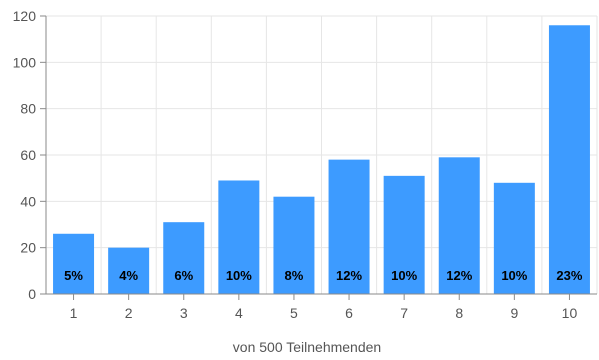 The width and height of the screenshot is (599, 360). Describe the element at coordinates (28, 155) in the screenshot. I see `y-tick-label: 60` at that location.